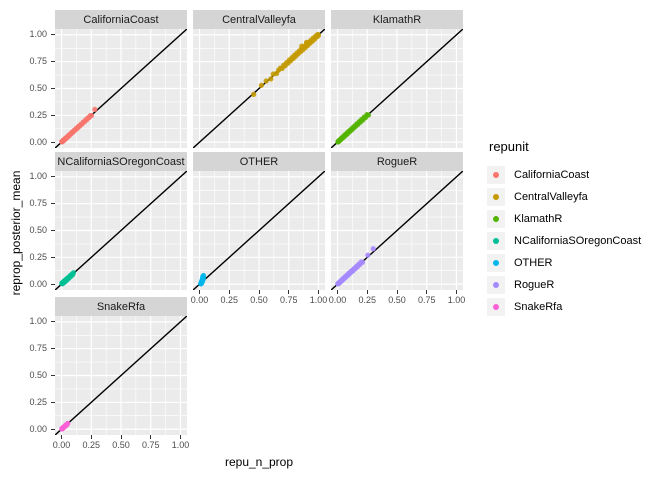 This screenshot has height=480, width=672. Describe the element at coordinates (564, 307) in the screenshot. I see `legend-entry-SnakeRfa: SnakeRfa` at that location.